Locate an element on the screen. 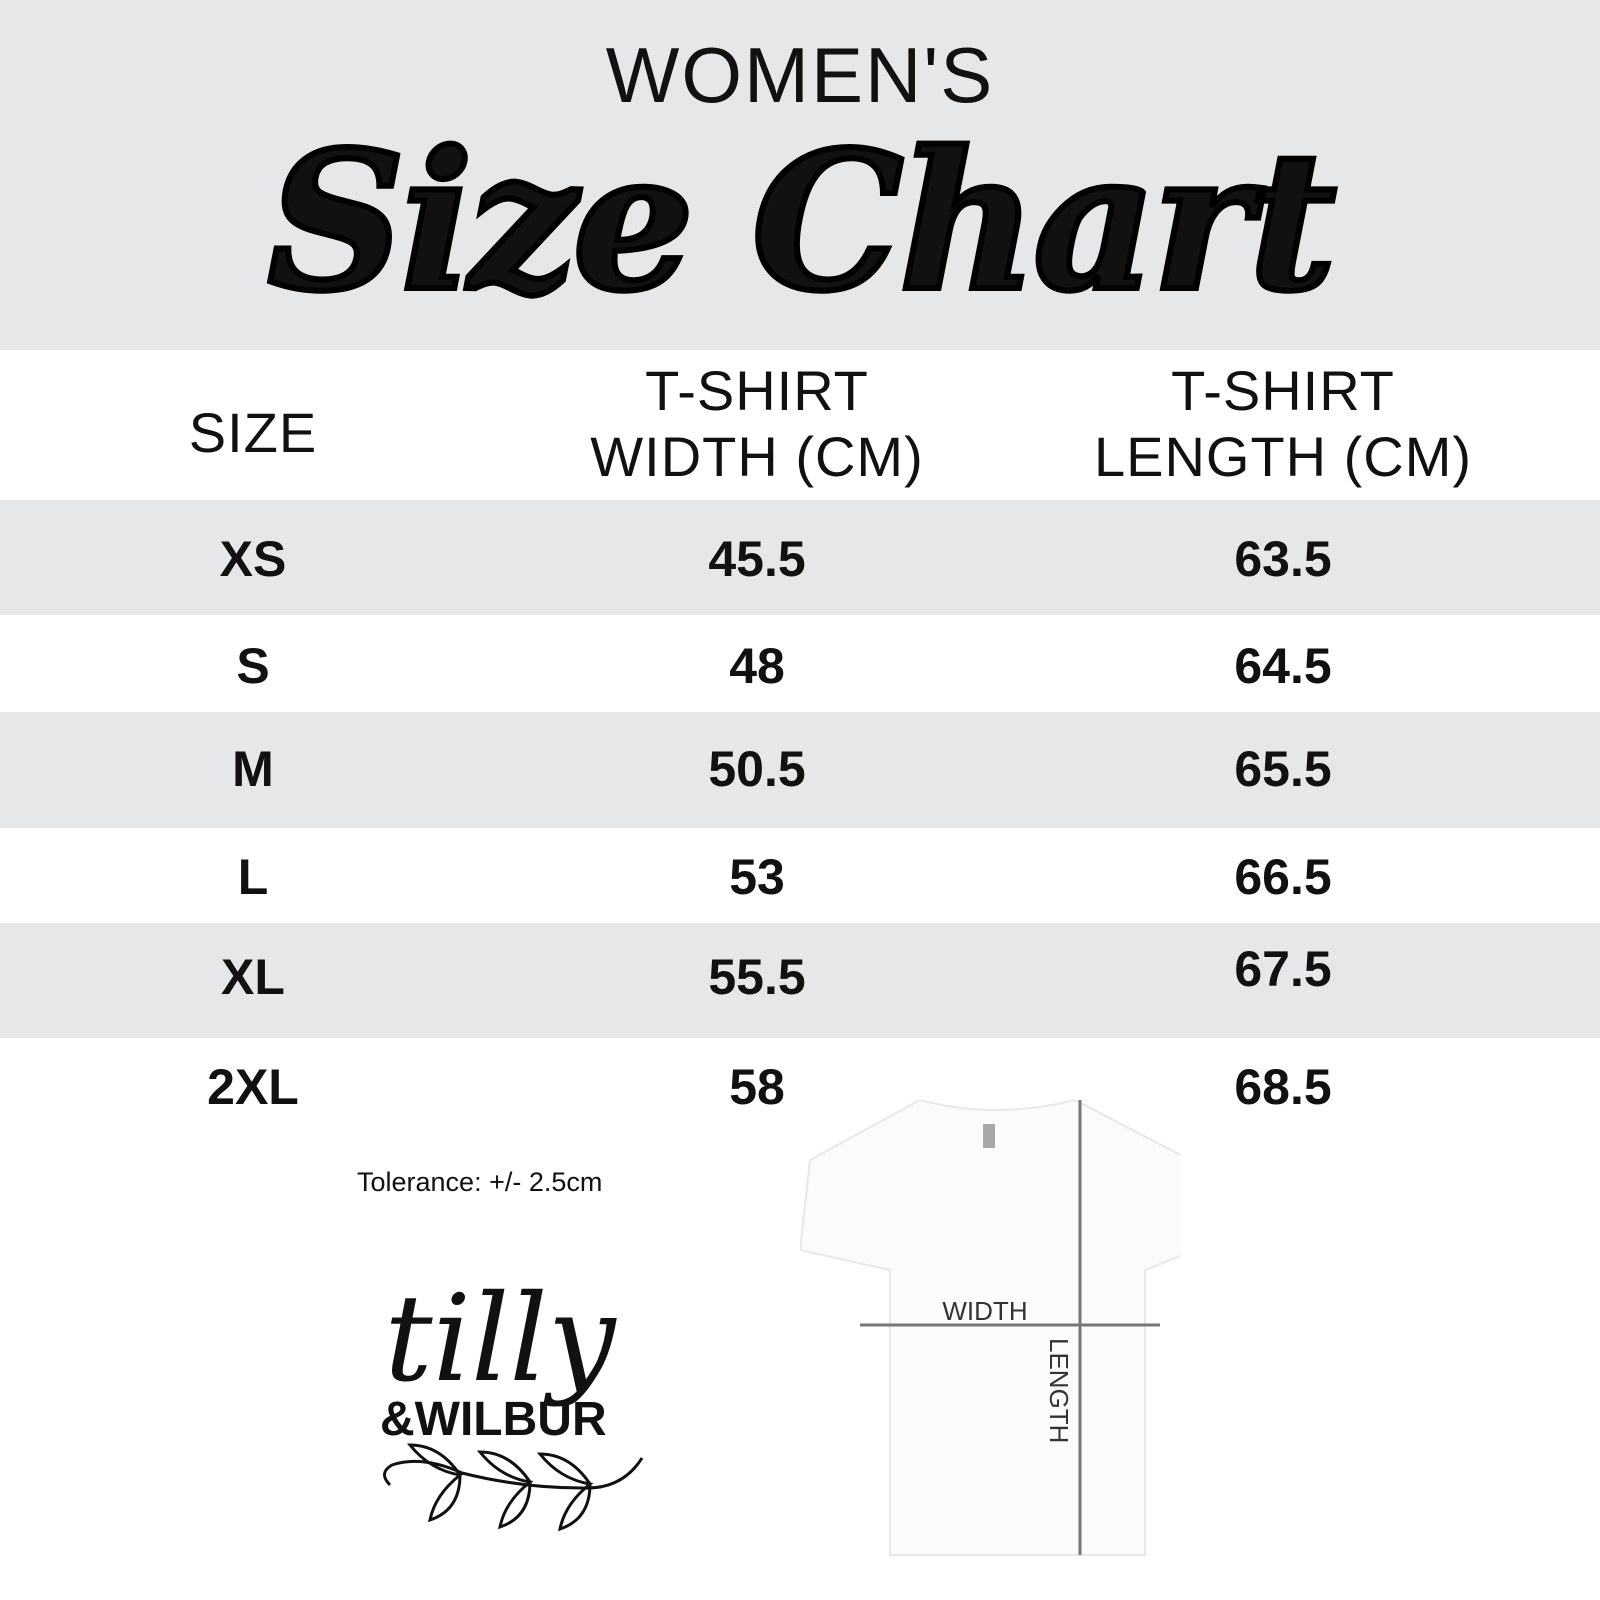  cell-size: XL is located at coordinates (253, 977).